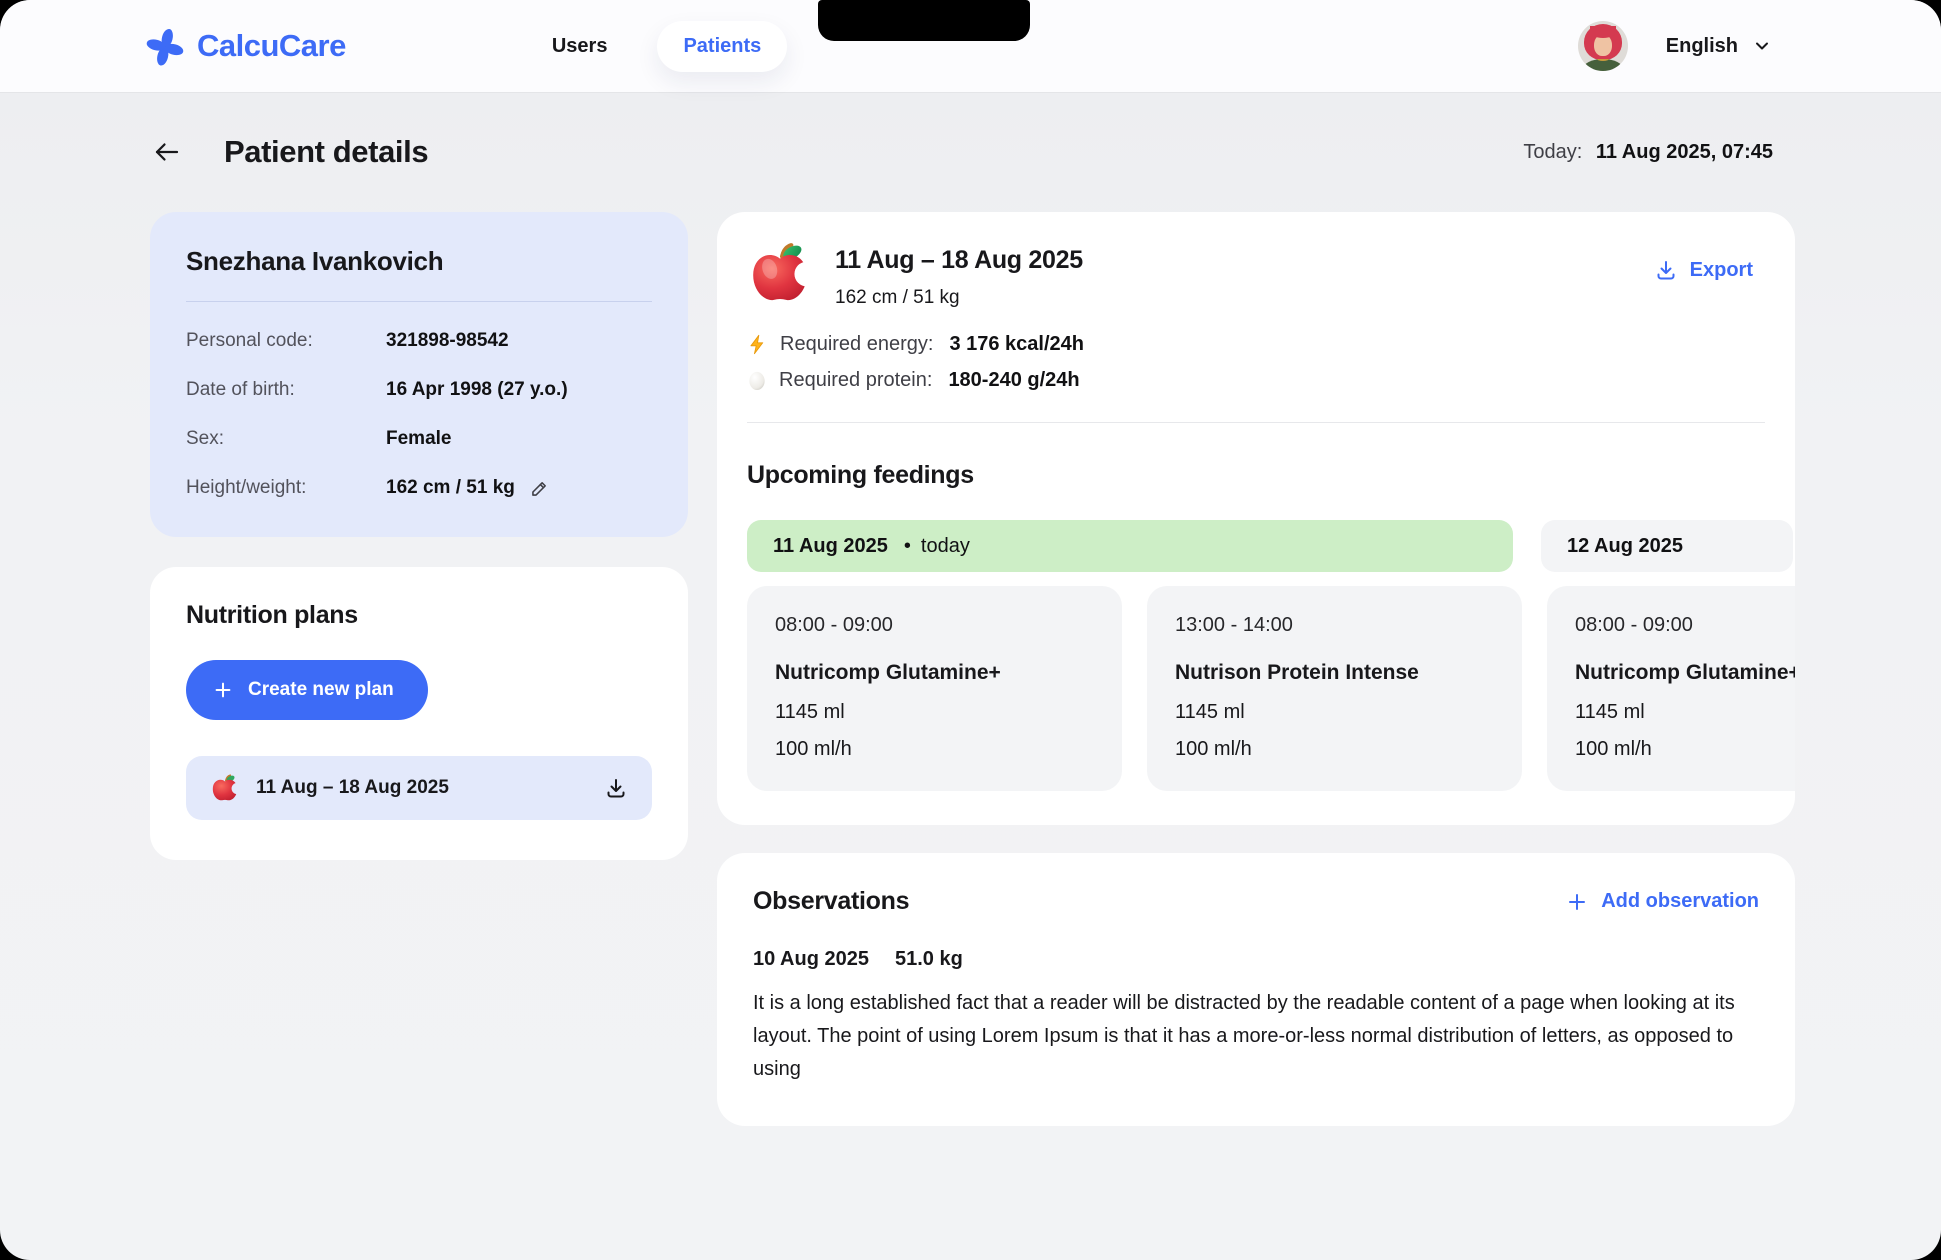  What do you see at coordinates (167, 152) in the screenshot?
I see `back-arrow-icon` at bounding box center [167, 152].